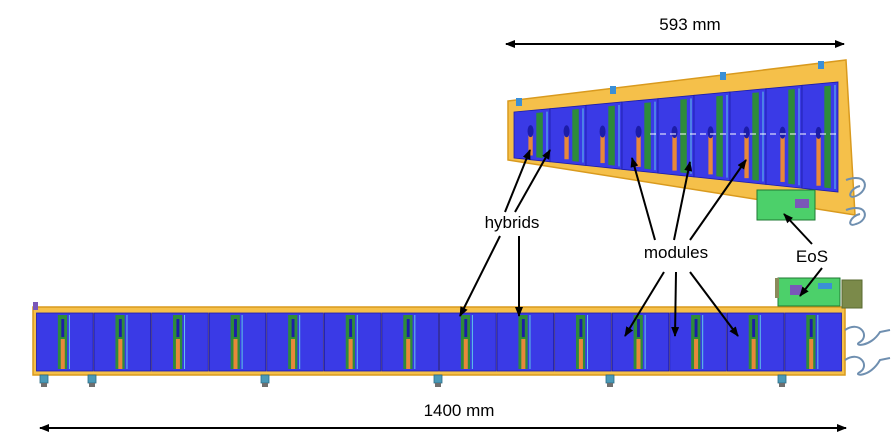 The height and width of the screenshot is (442, 896). I want to click on modules-label: modules, so click(676, 252).